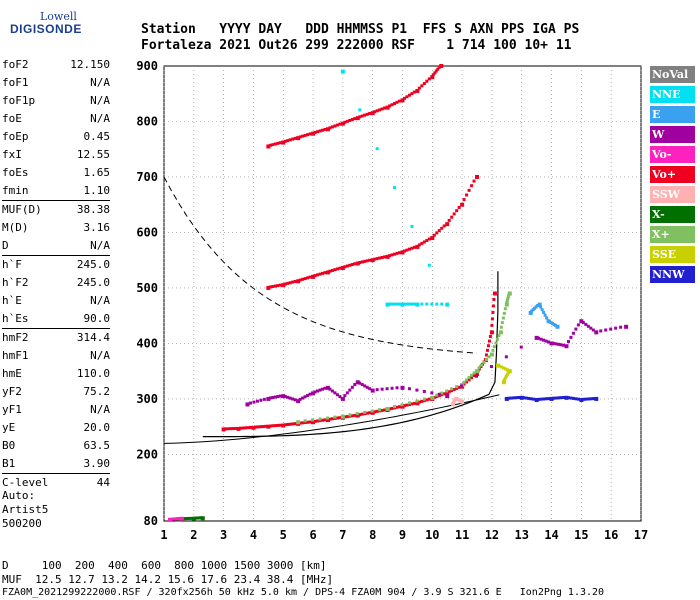  What do you see at coordinates (56, 473) in the screenshot?
I see `param-separator` at bounding box center [56, 473].